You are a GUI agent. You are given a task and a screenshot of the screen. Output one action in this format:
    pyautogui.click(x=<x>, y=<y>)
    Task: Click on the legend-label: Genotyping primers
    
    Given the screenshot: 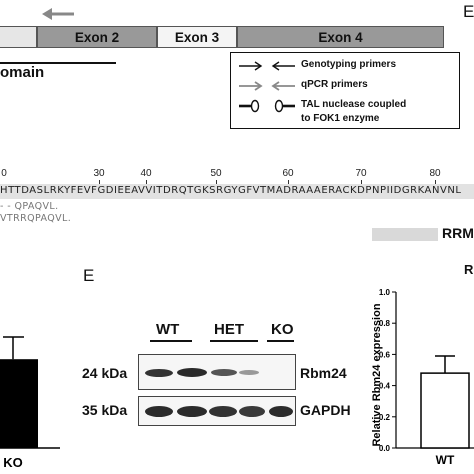 What is the action you would take?
    pyautogui.click(x=349, y=64)
    